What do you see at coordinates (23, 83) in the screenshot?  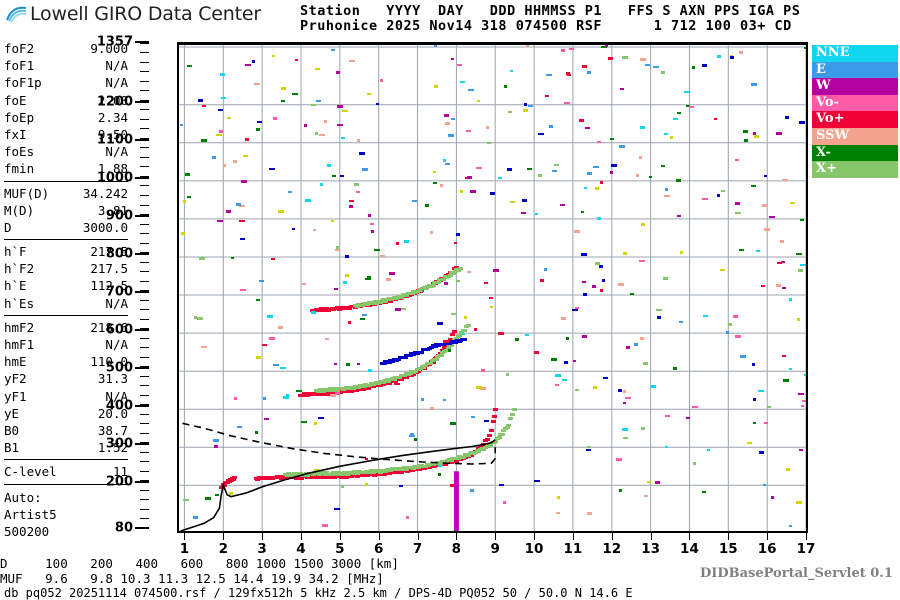 I see `param-key: foF1p` at bounding box center [23, 83].